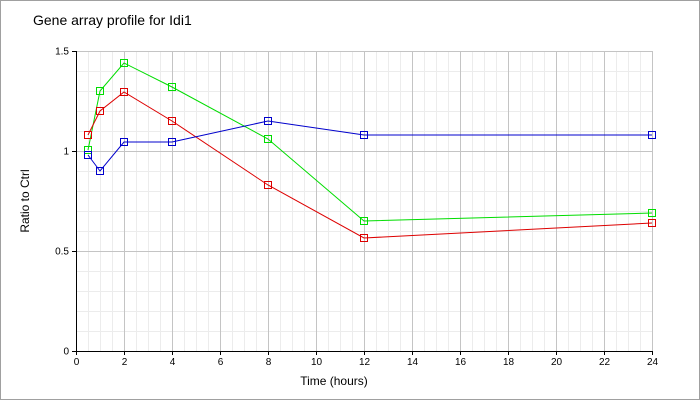 This screenshot has width=700, height=400. I want to click on x-tick-label: 4, so click(173, 362).